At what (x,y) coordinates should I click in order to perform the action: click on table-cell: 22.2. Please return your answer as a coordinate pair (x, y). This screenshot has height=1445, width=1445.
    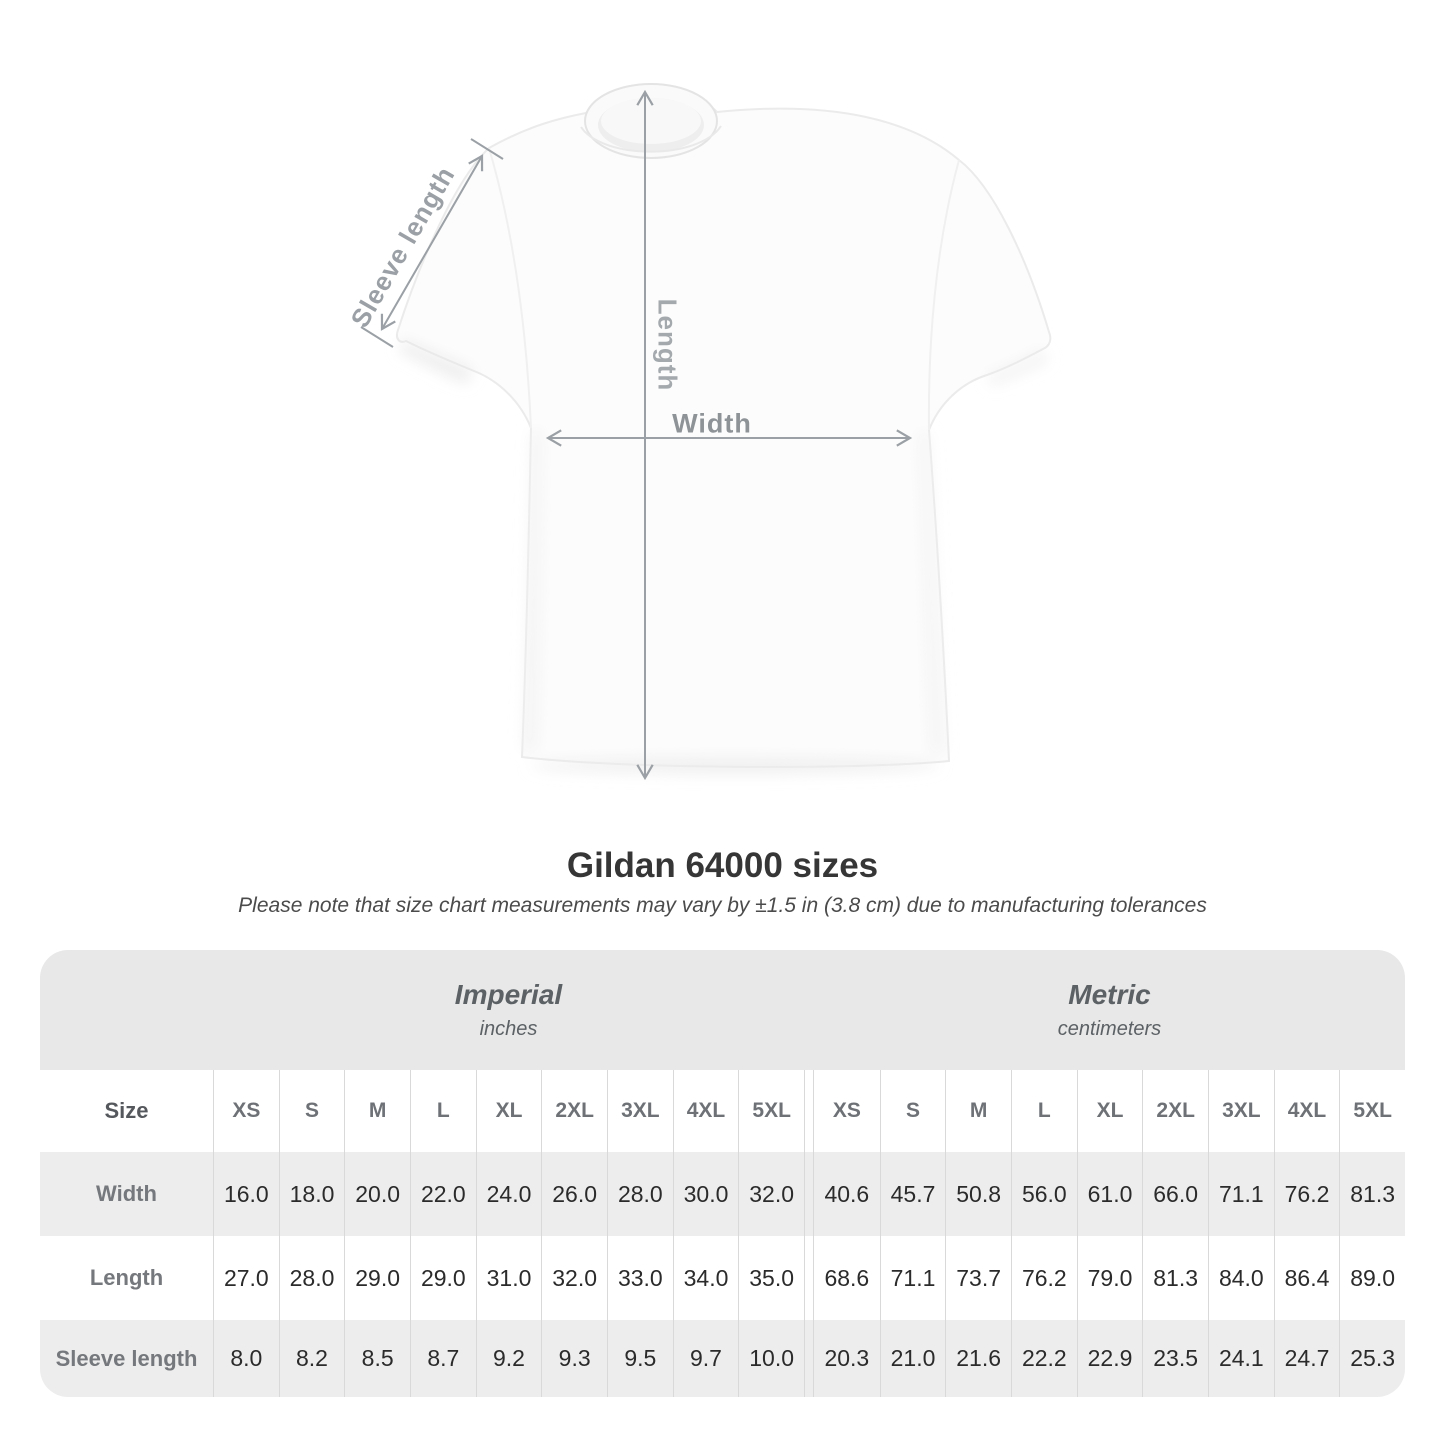
    Looking at the image, I should click on (1043, 1358).